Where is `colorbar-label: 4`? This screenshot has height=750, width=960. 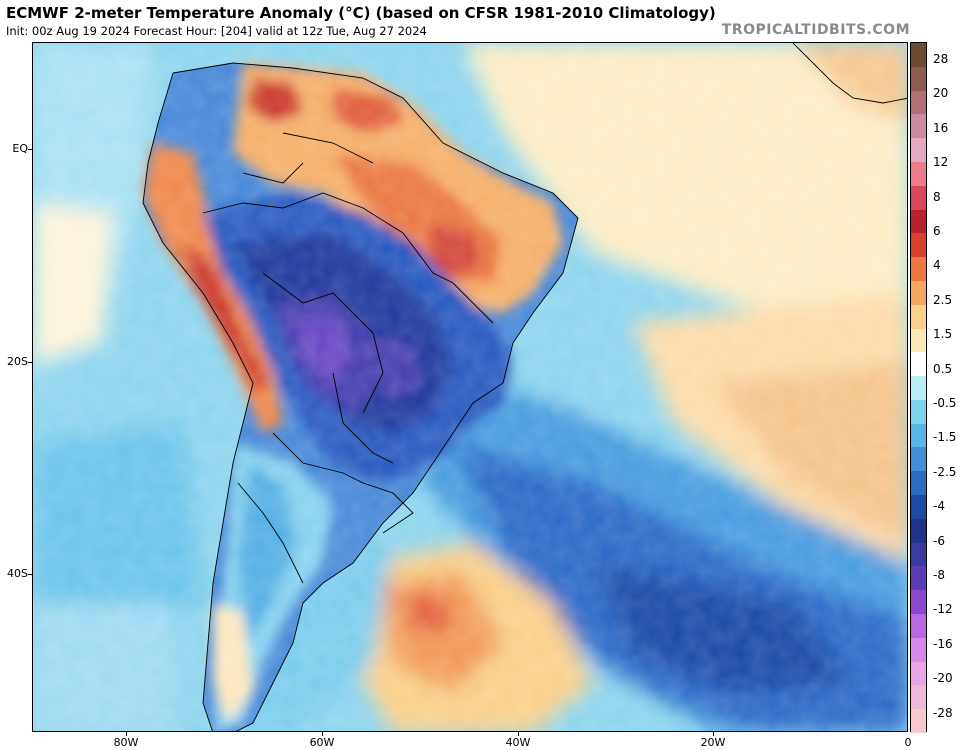
colorbar-label: 4 is located at coordinates (937, 265).